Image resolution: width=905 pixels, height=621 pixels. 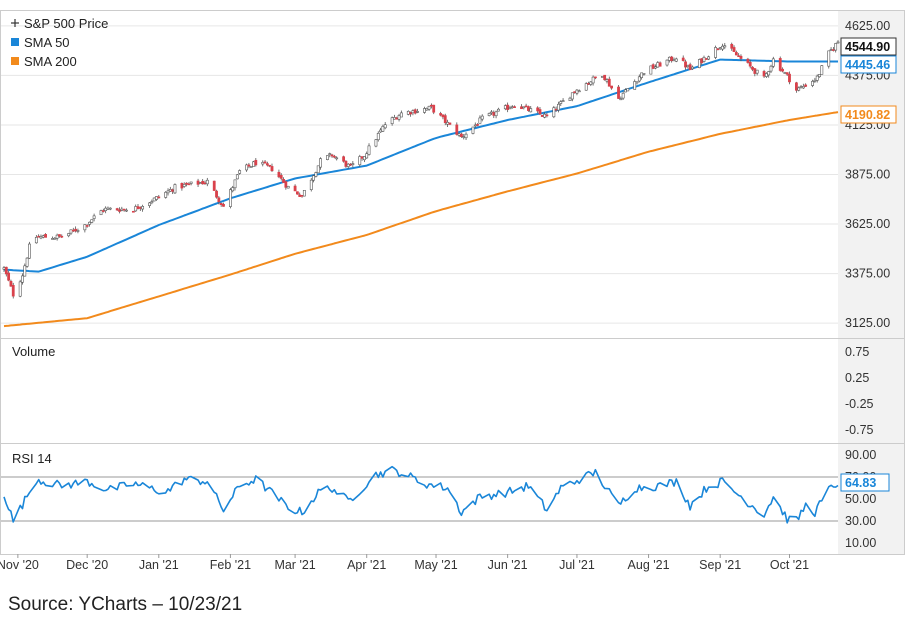 What do you see at coordinates (59, 23) in the screenshot?
I see `legend-item-price: S&P 500 Price` at bounding box center [59, 23].